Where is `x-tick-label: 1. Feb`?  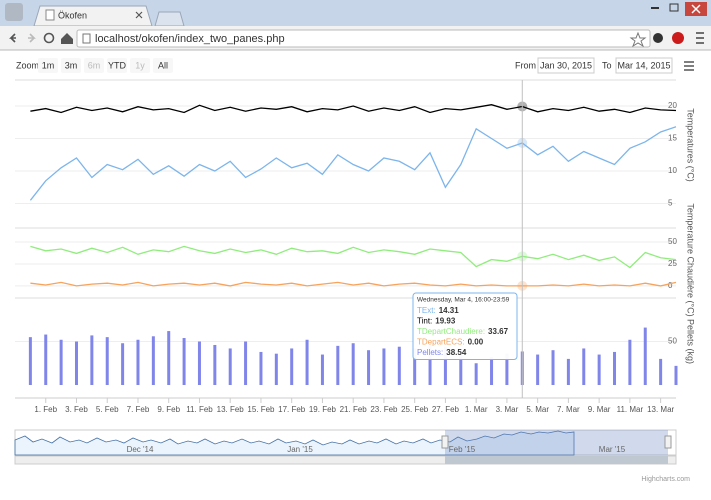 x-tick-label: 1. Feb is located at coordinates (45, 409).